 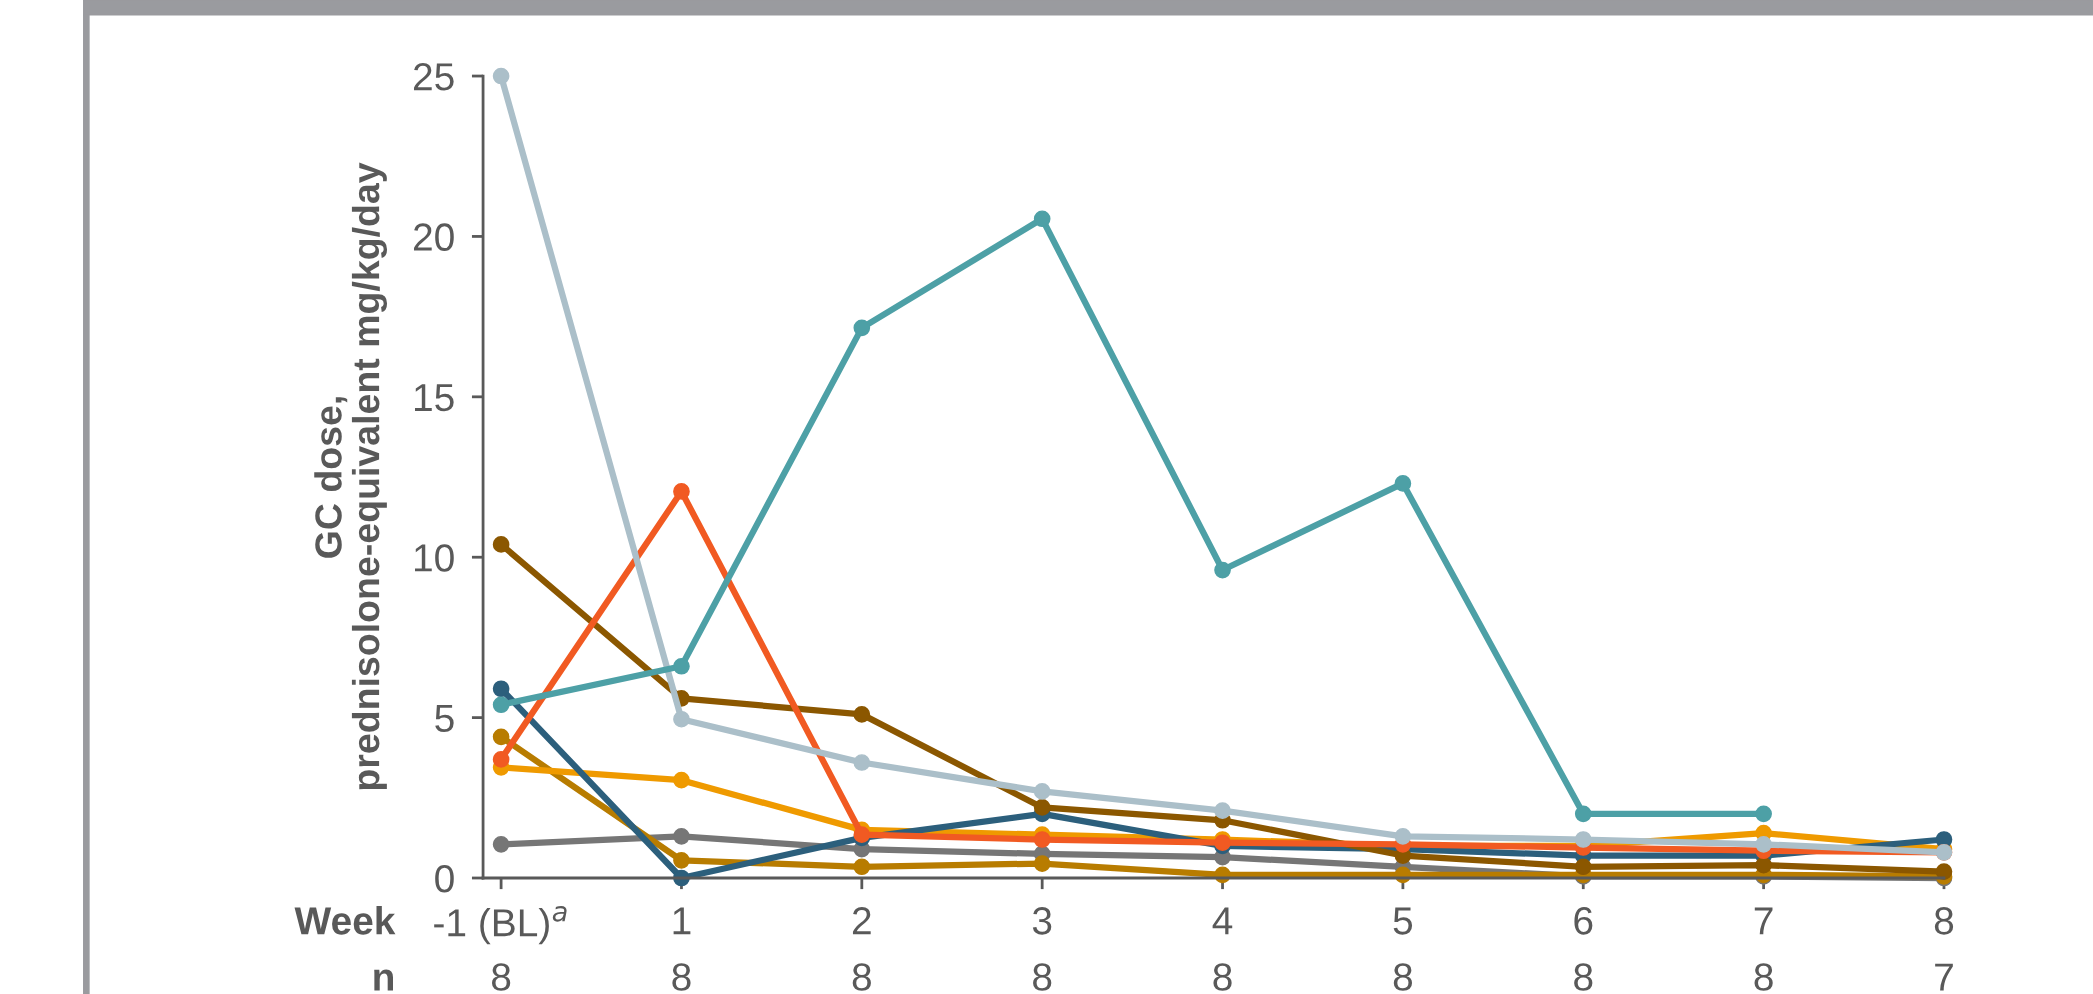 What do you see at coordinates (1222, 921) in the screenshot?
I see `x-tick-label: 4` at bounding box center [1222, 921].